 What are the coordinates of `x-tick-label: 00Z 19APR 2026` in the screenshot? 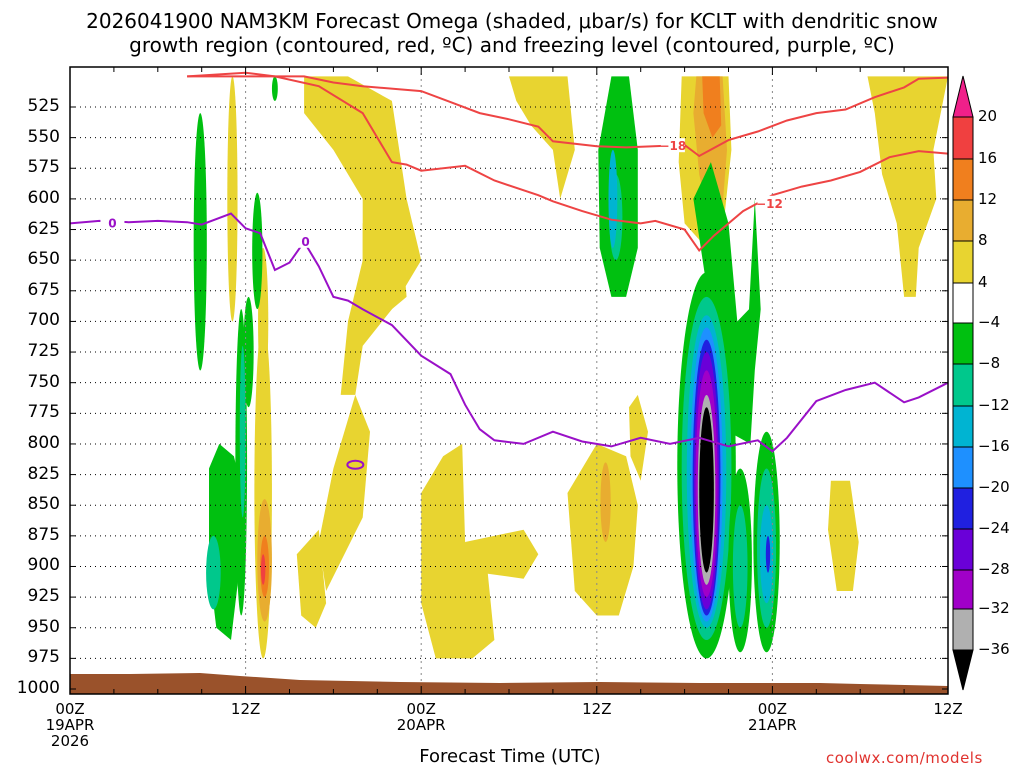 It's located at (70, 725).